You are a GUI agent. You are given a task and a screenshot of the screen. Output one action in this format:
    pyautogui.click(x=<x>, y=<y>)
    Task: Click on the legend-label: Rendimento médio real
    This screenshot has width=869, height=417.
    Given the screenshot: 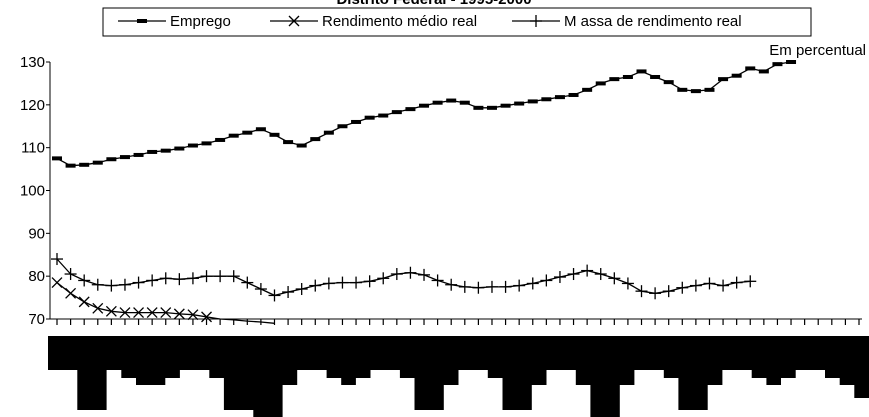 What is the action you would take?
    pyautogui.click(x=399, y=21)
    